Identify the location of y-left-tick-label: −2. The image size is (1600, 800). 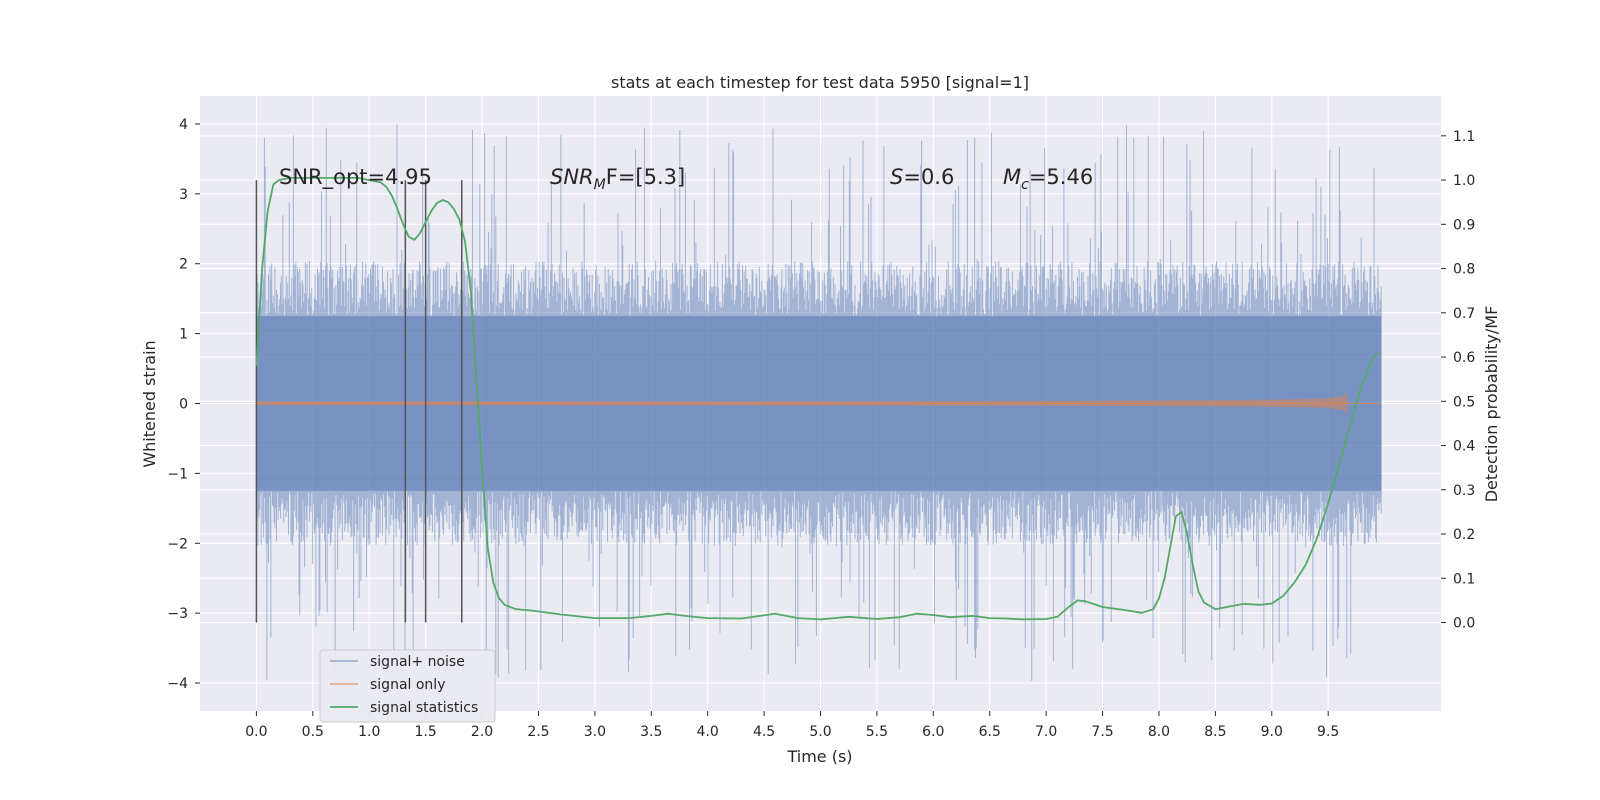
(177, 544).